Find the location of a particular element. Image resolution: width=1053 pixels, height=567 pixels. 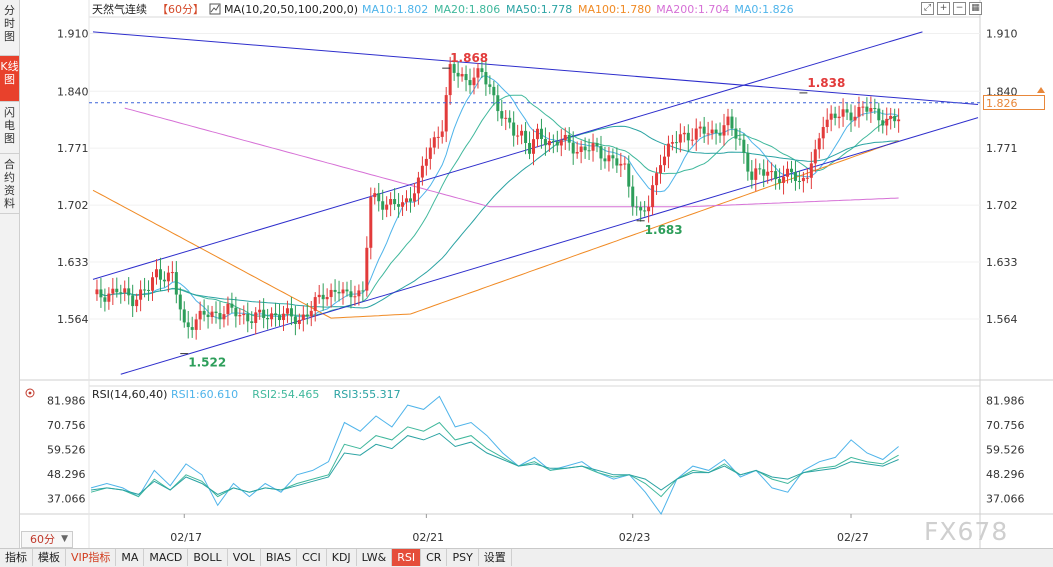

price-tick-left-0: 1.910 is located at coordinates (73, 34).